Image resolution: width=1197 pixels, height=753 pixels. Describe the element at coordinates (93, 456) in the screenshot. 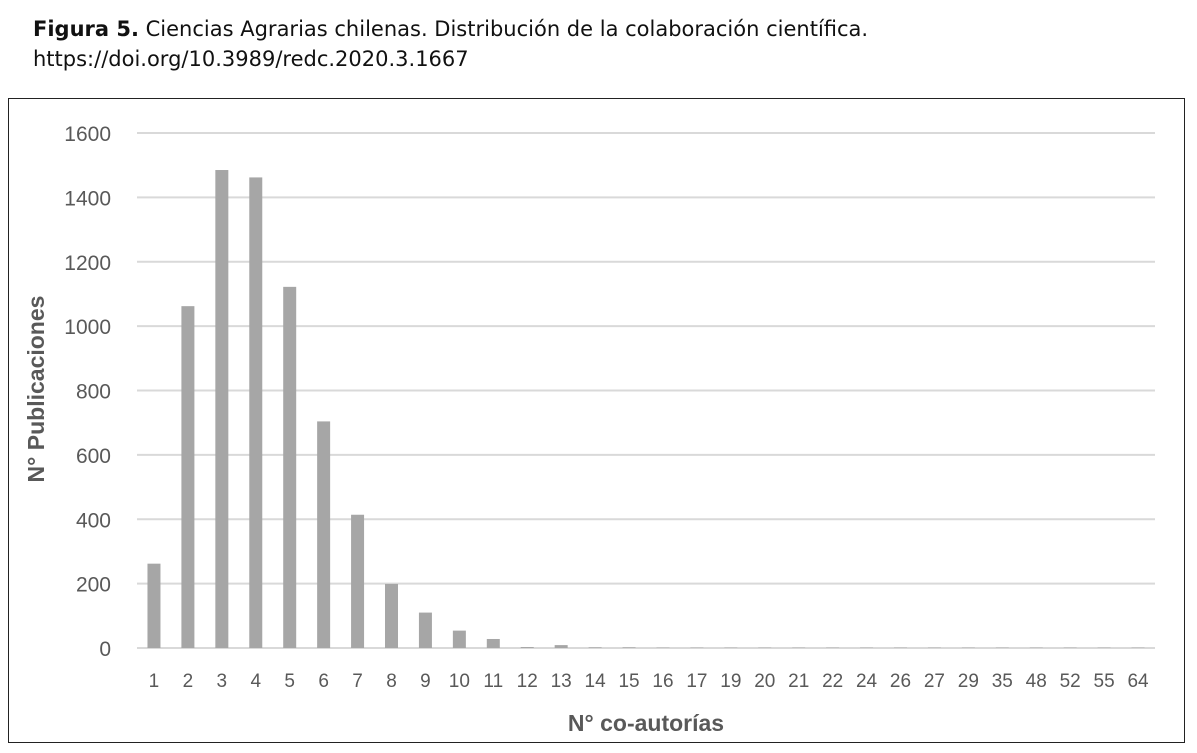

I see `y-tick-label: 600` at that location.